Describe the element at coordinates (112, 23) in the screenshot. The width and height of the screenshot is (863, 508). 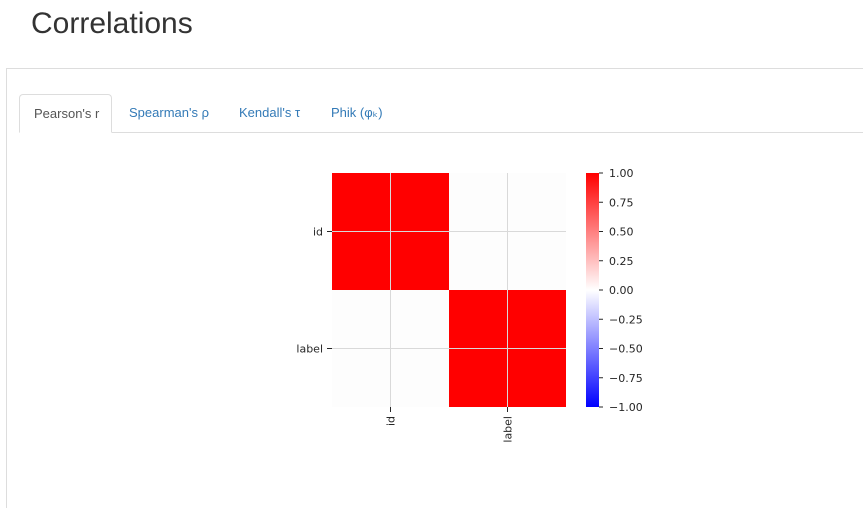
I see `page-title: Correlations` at that location.